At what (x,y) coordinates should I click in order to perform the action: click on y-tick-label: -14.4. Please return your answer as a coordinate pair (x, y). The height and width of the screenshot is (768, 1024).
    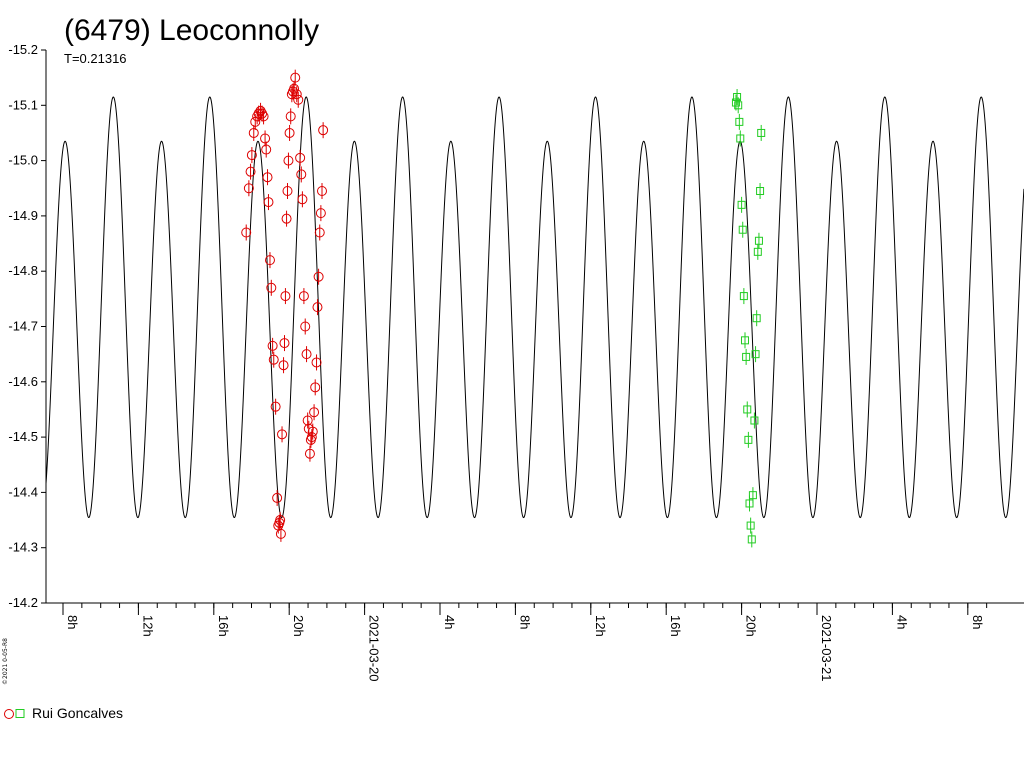
    Looking at the image, I should click on (23, 491).